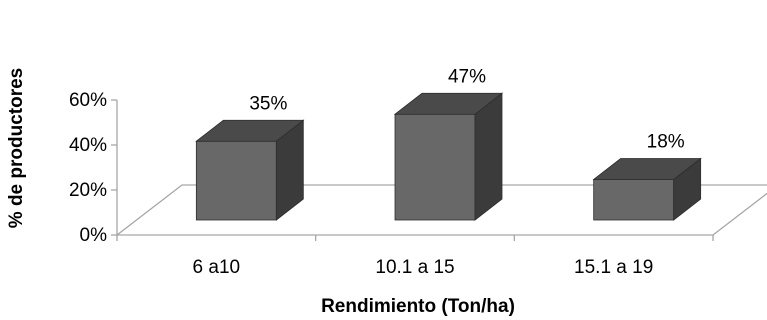 This screenshot has height=320, width=767. I want to click on x-category-label: 6 a10, so click(217, 267).